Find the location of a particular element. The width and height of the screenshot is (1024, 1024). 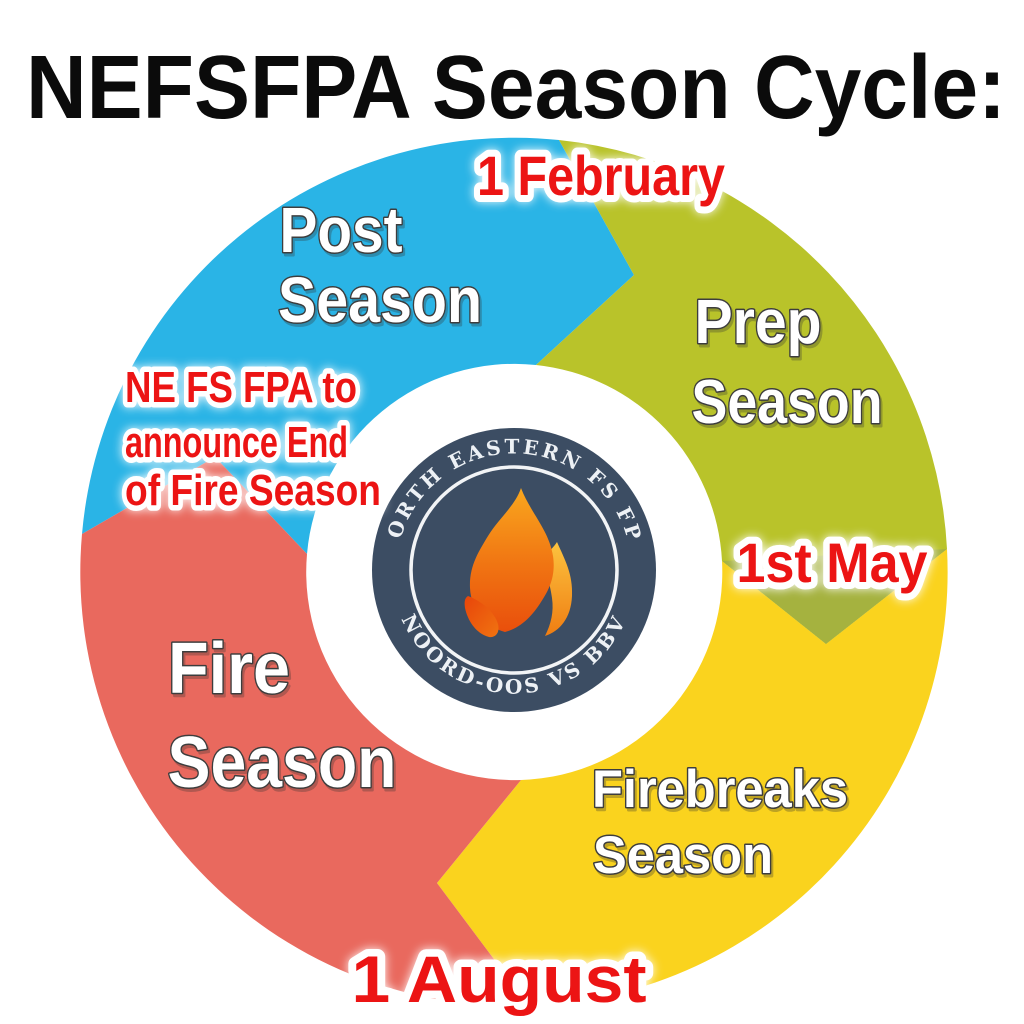

transition-label-end-line1: NE FS FPA to is located at coordinates (241, 387).